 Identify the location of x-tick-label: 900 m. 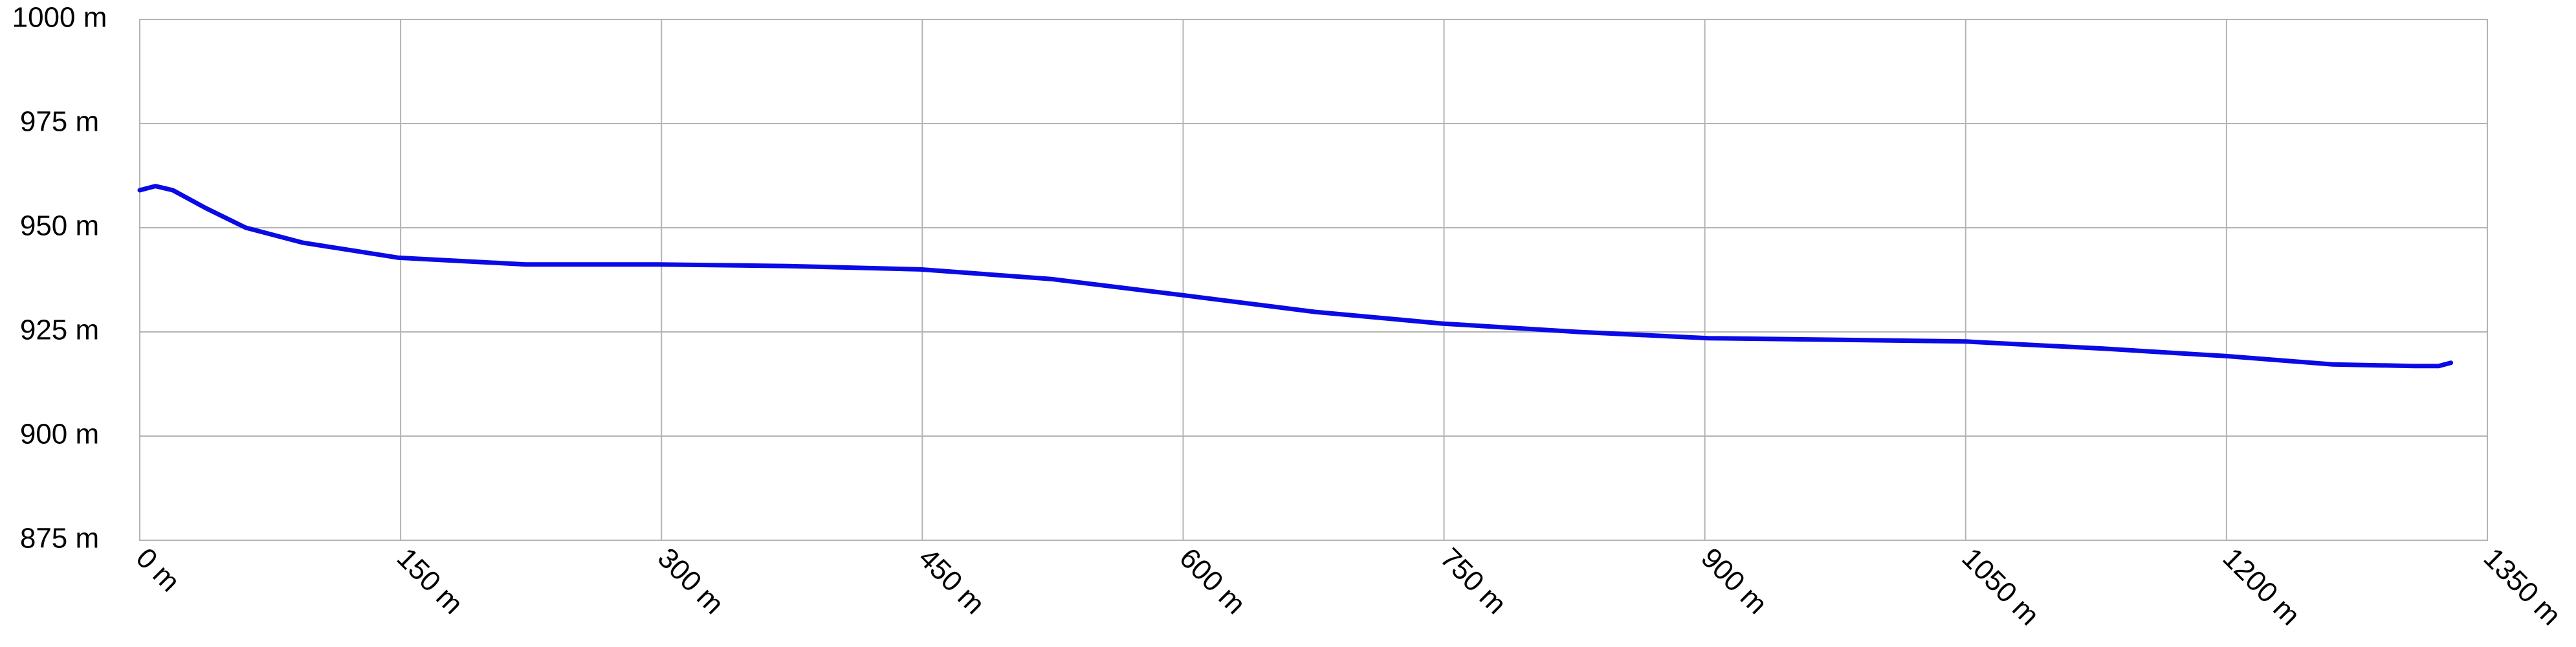
(1734, 581).